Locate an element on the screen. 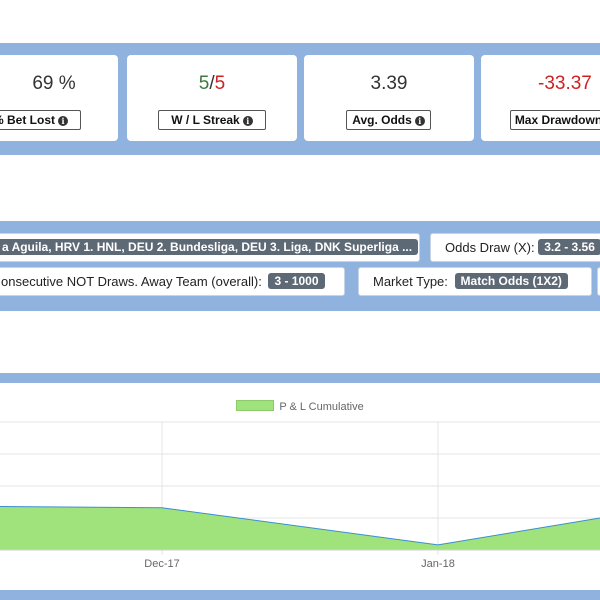 The image size is (600, 600). stat-max-drawdown-label-text: Max Drawdown is located at coordinates (557, 120).